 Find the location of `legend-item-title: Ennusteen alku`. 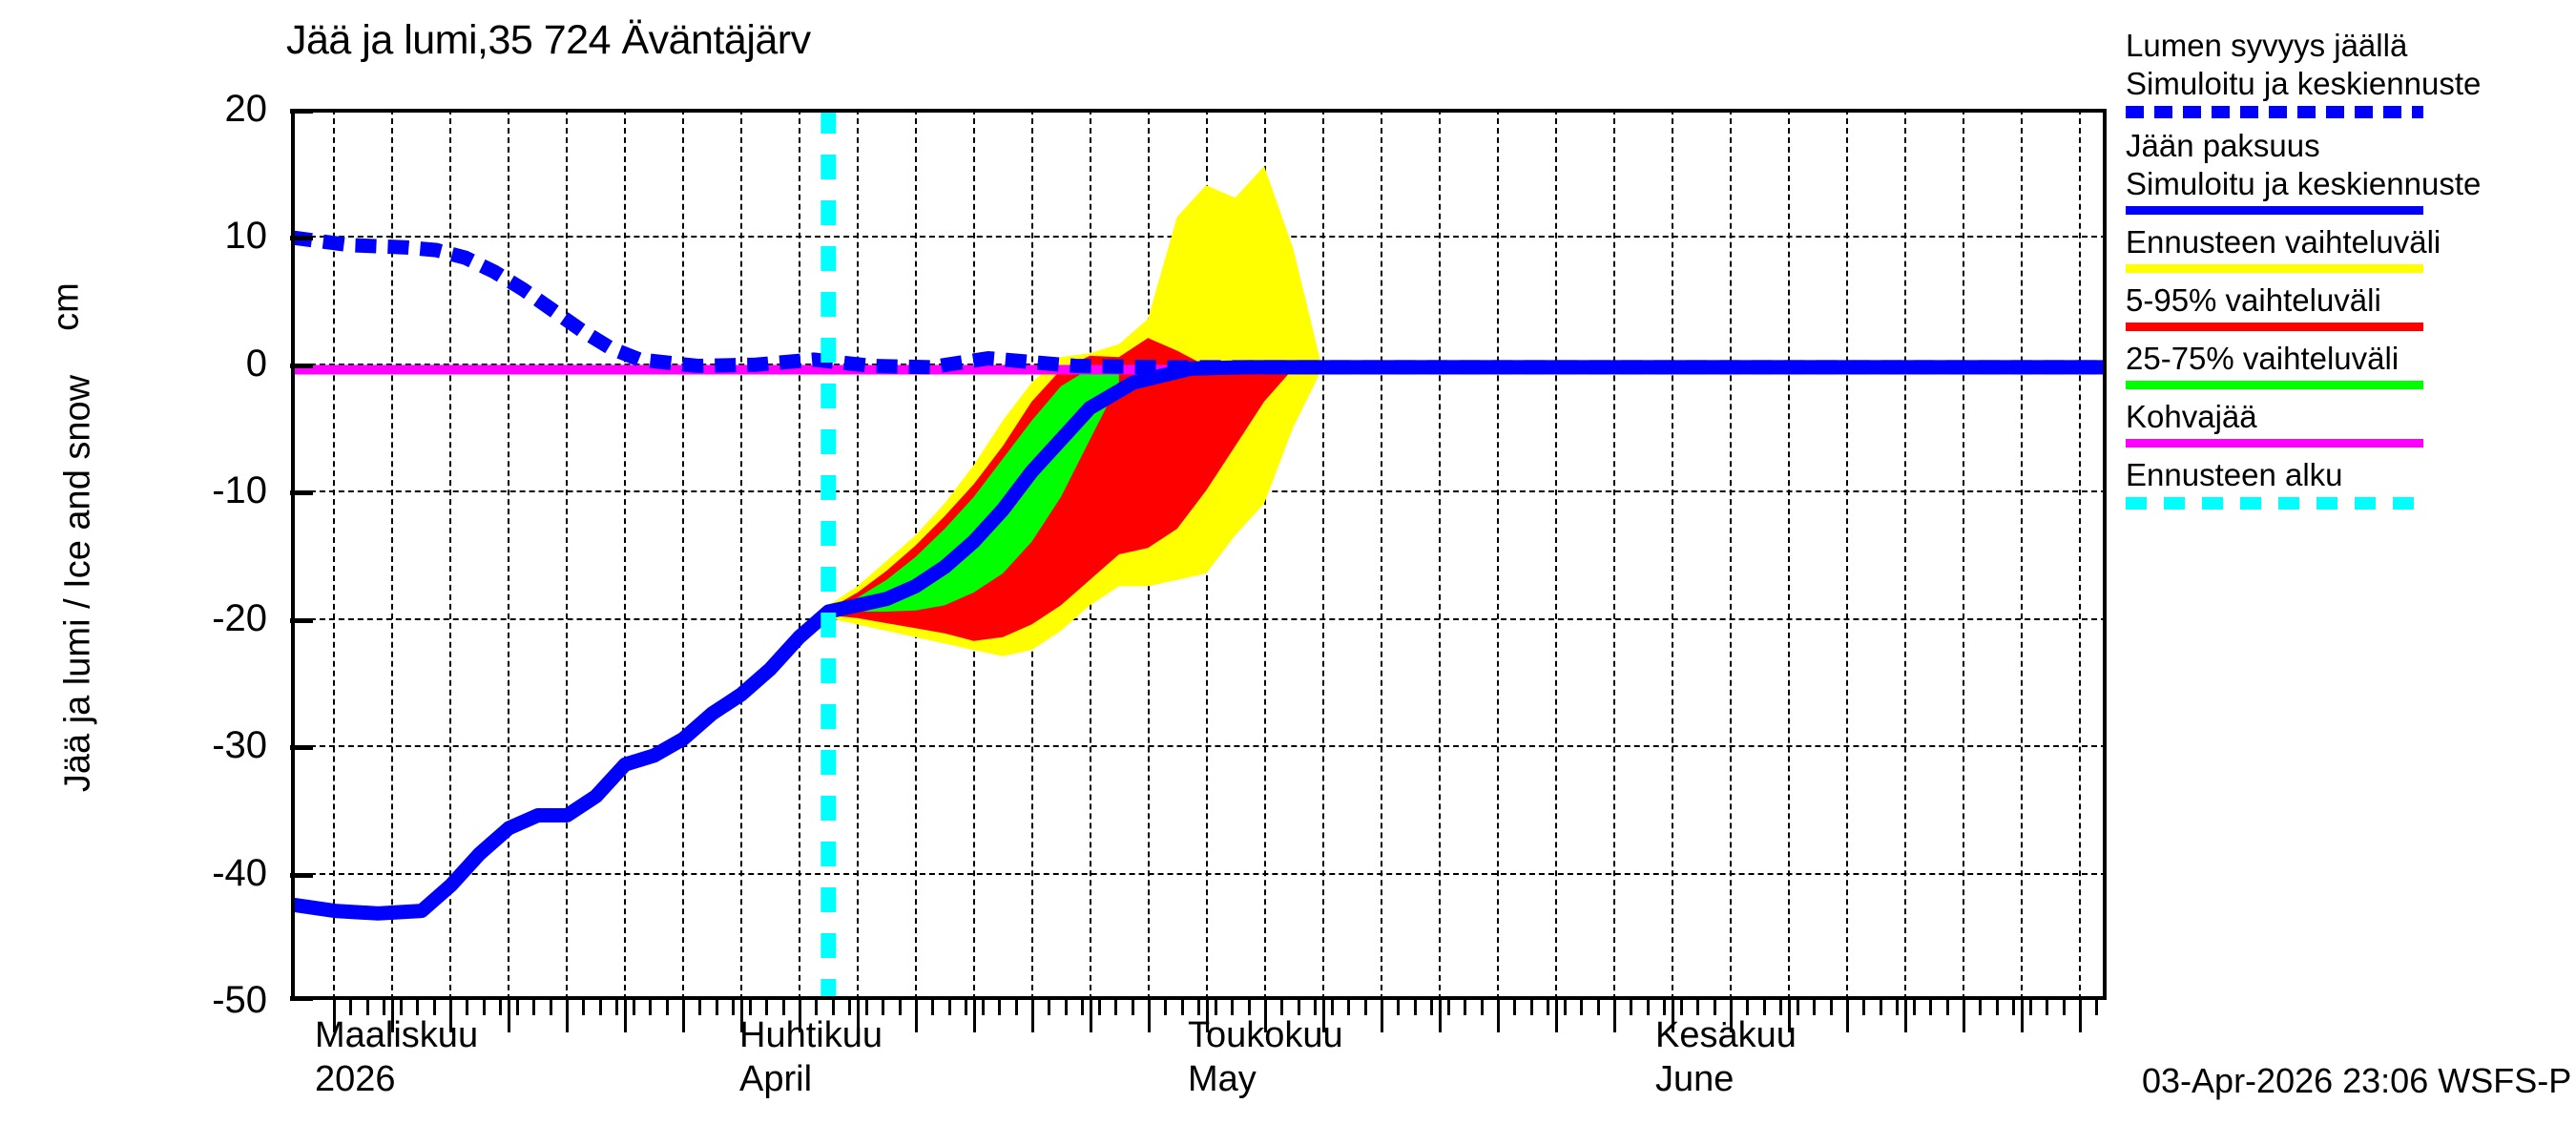

legend-item-title: Ennusteen alku is located at coordinates (2234, 474).